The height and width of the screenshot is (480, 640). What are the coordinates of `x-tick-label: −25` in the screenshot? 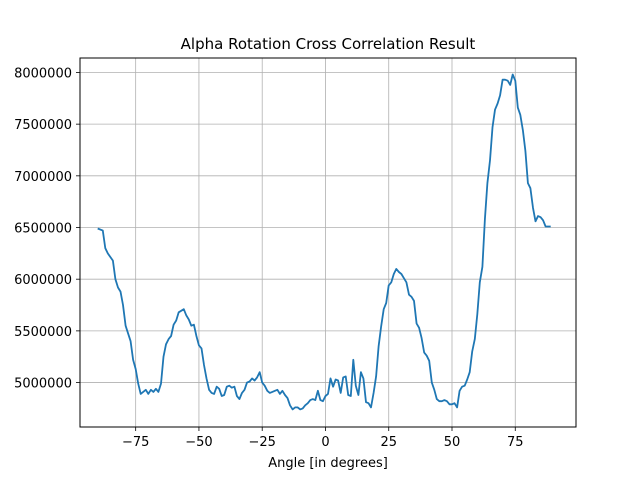 It's located at (261, 442).